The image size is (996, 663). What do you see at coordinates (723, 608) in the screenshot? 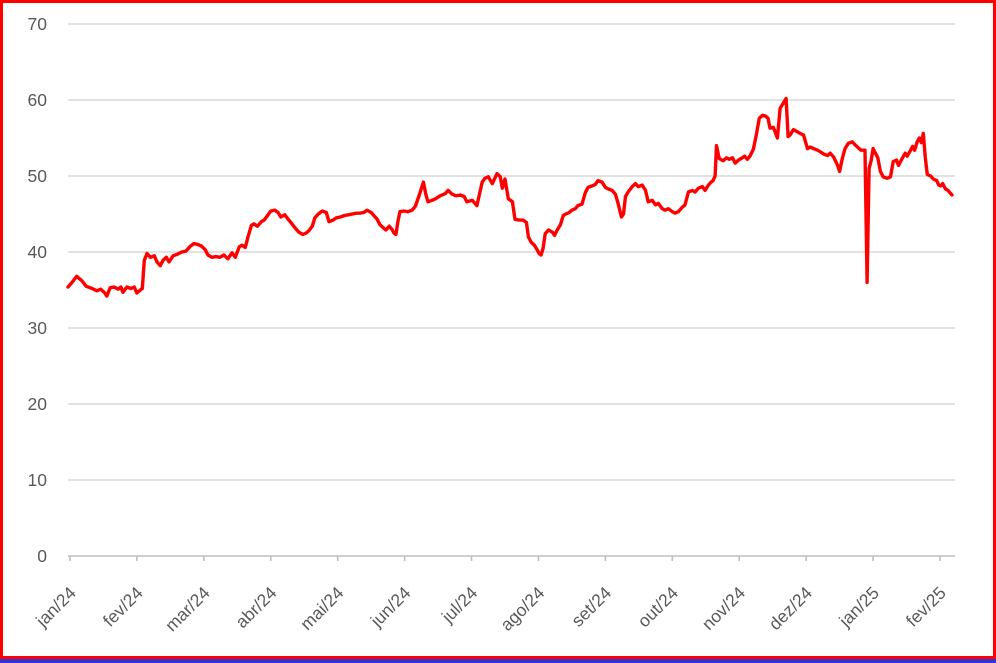
I see `x-axis-label: nov/24` at bounding box center [723, 608].